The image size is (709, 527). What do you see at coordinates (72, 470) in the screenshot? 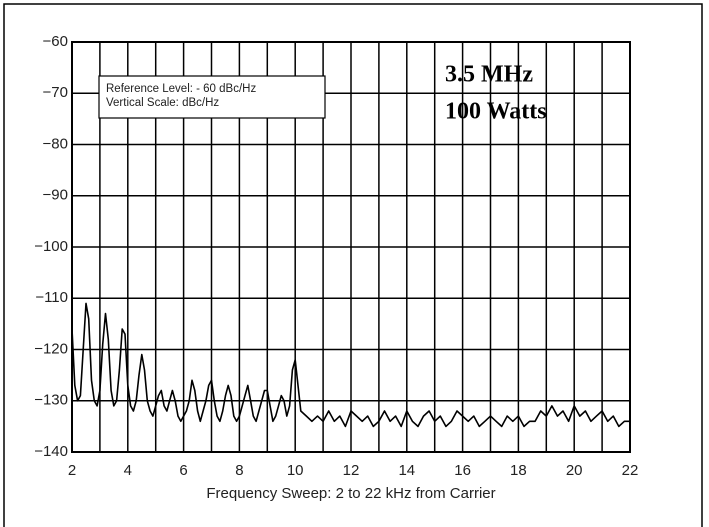
I see `x-tick-label: 2` at bounding box center [72, 470].